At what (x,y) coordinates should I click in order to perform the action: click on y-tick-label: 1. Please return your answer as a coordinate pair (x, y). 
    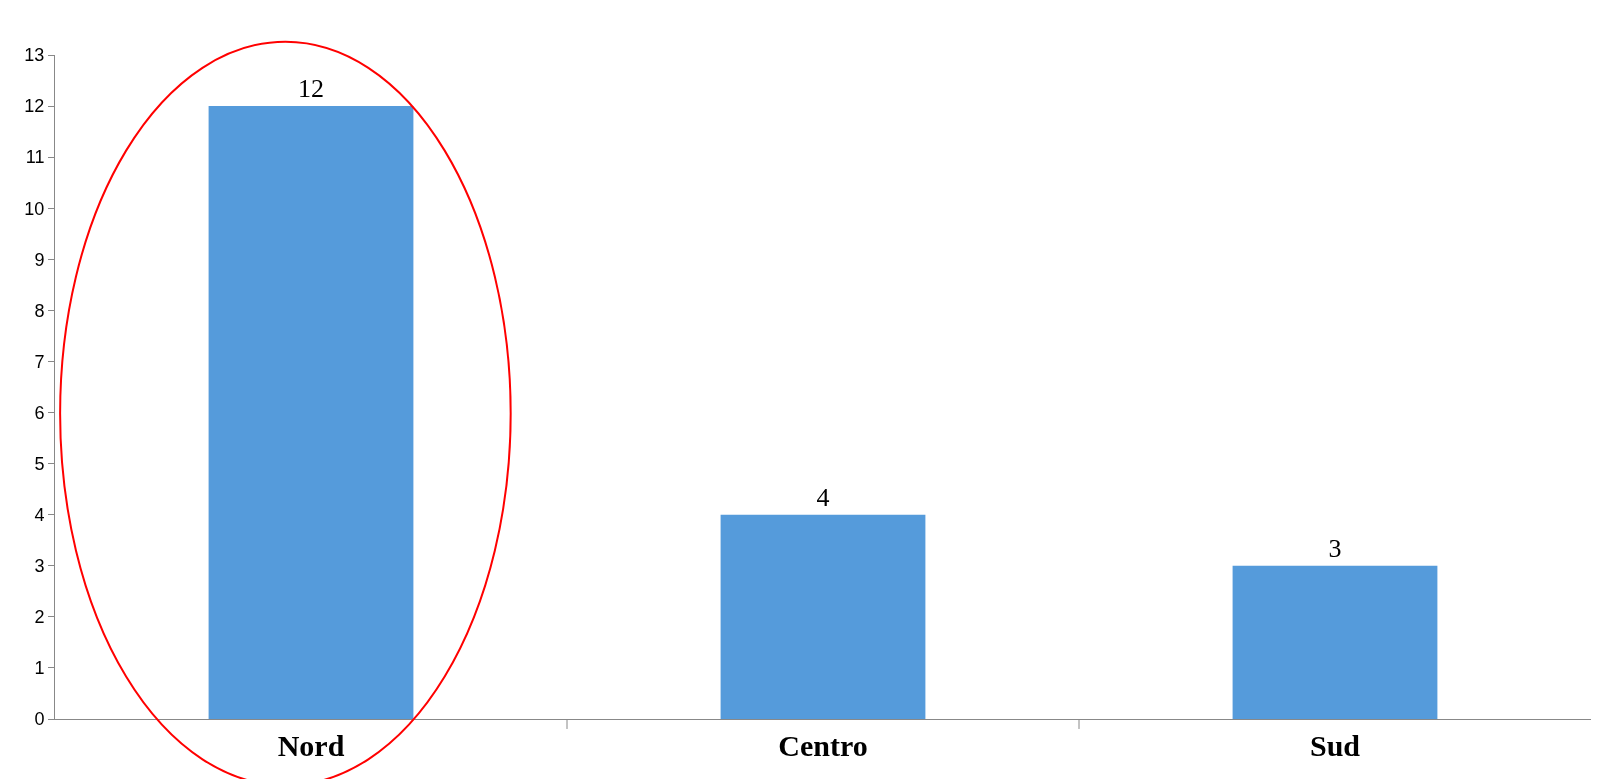
    Looking at the image, I should click on (39, 668).